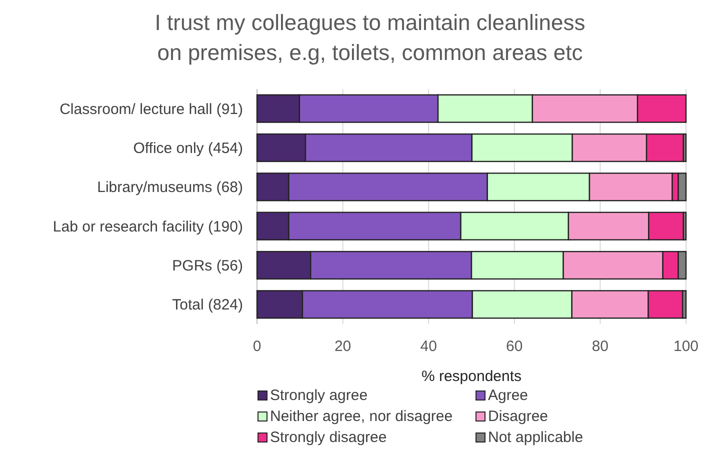  Describe the element at coordinates (170, 187) in the screenshot. I see `y-tick-label: Library/museums (68)` at that location.